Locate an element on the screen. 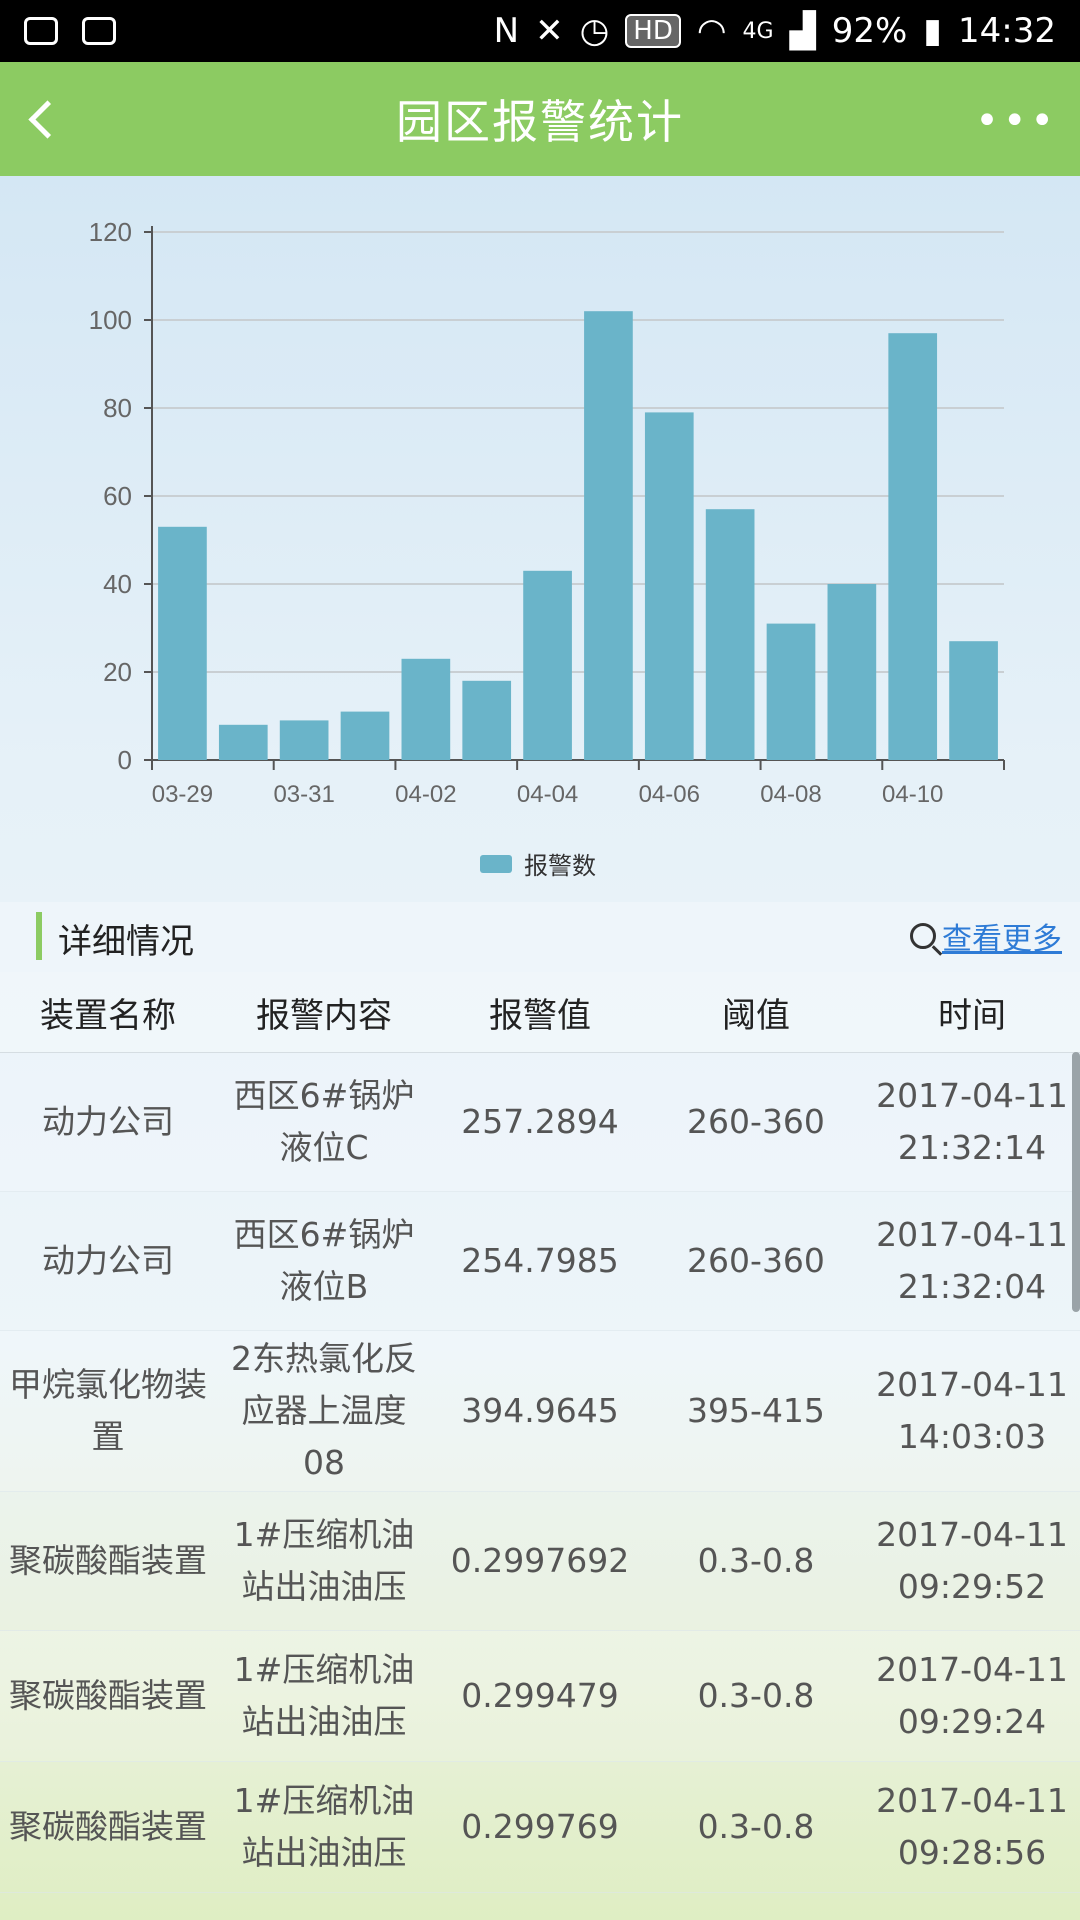 This screenshot has height=1920, width=1080. cell-time: 2017-04-11 21:32:14 is located at coordinates (972, 1121).